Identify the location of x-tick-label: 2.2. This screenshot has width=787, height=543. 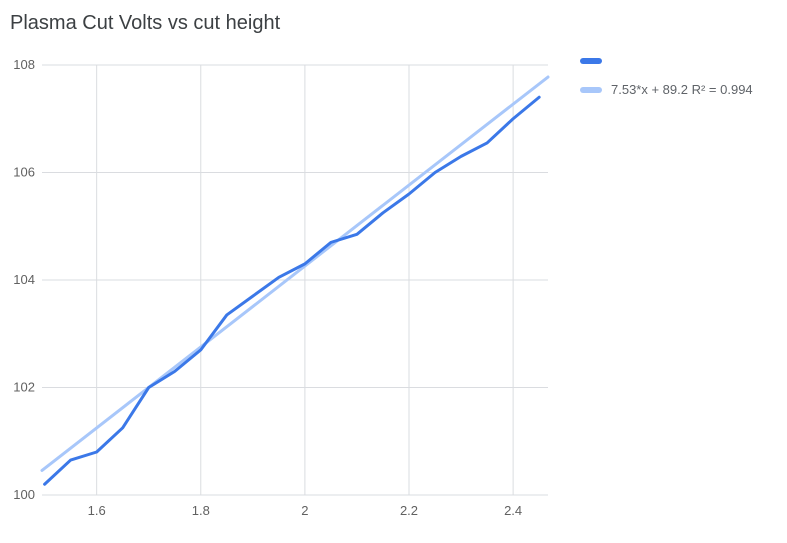
(409, 510).